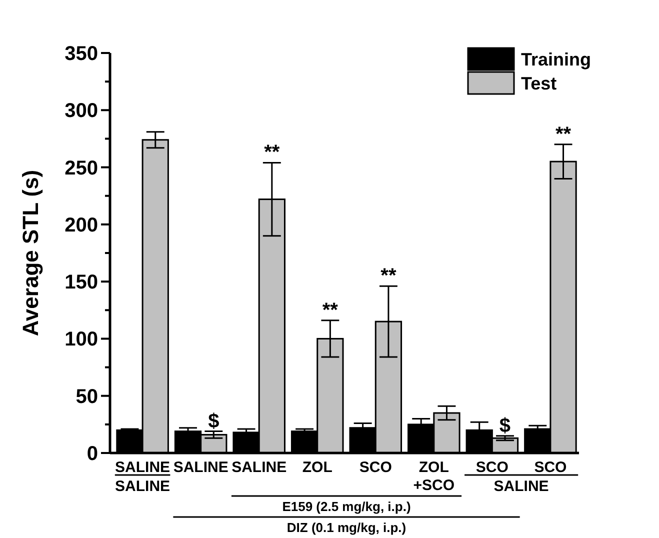 The height and width of the screenshot is (538, 659). Describe the element at coordinates (81, 111) in the screenshot. I see `y-tick-label: 300` at that location.